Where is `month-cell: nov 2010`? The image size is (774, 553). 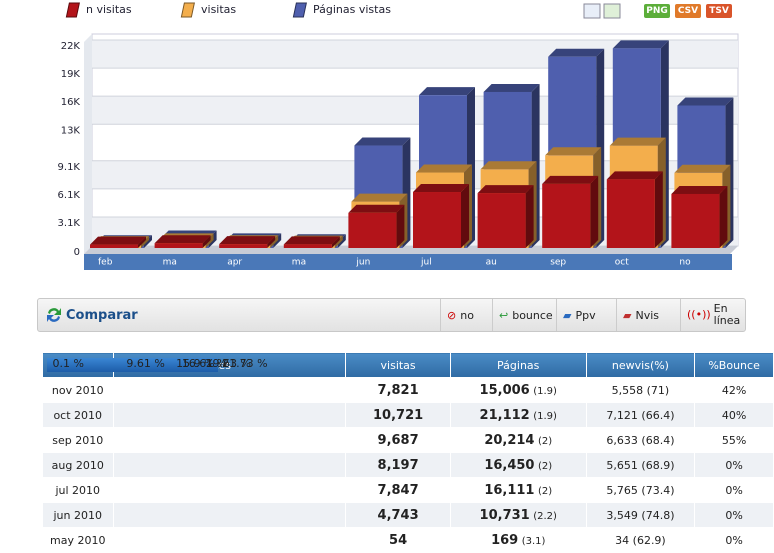
month-cell: nov 2010 is located at coordinates (78, 390).